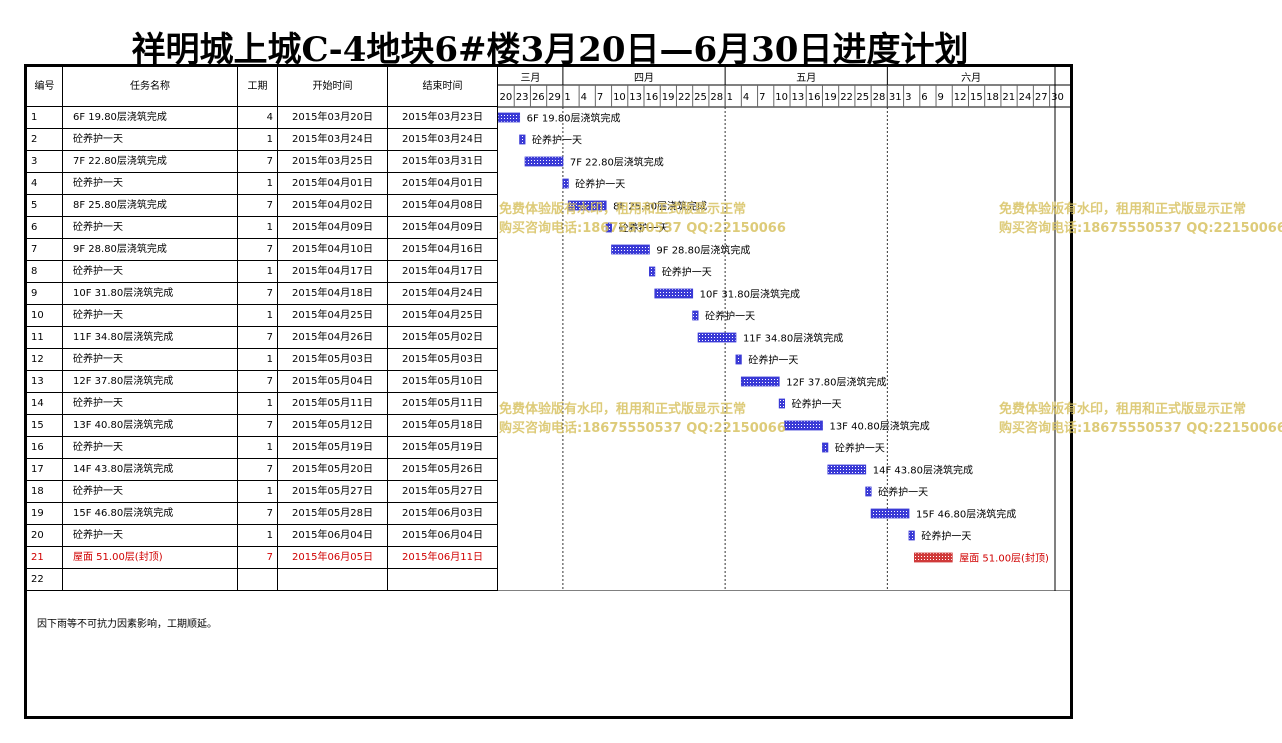 The width and height of the screenshot is (1282, 743). I want to click on day-tick-label: 16, so click(652, 97).